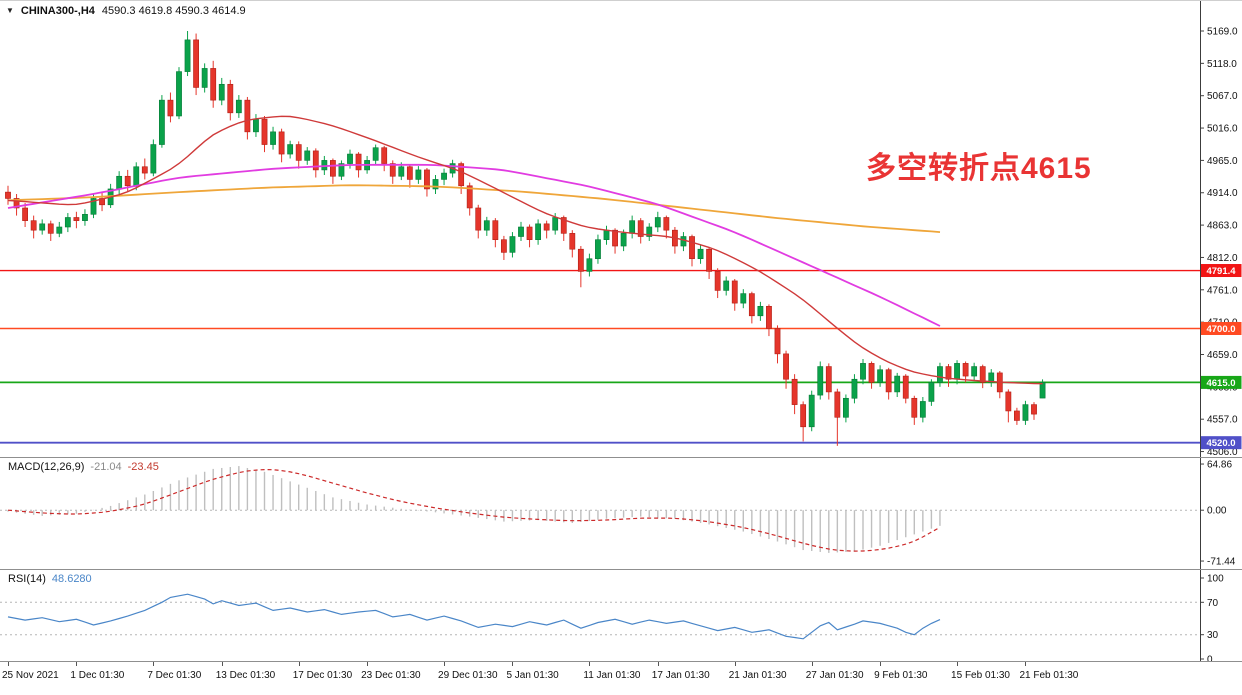 The image size is (1242, 695). I want to click on time-axis-label: 9 Feb 01:30, so click(901, 675).